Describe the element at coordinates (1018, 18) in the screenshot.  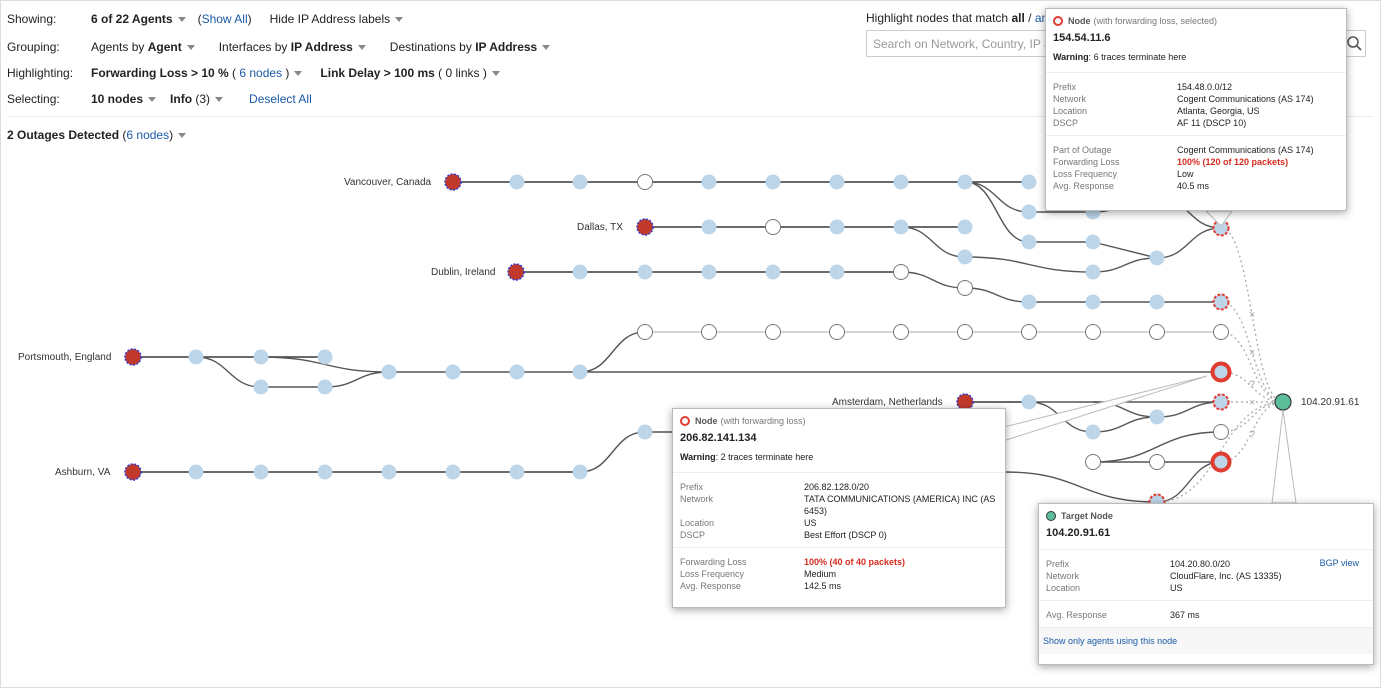
I see `match-all-toggle: all` at that location.